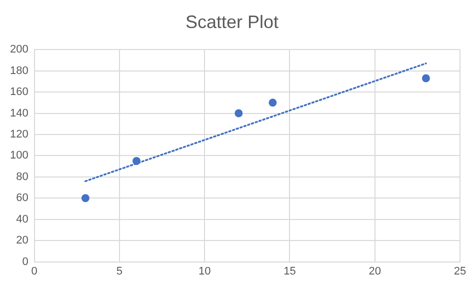  I want to click on y-tick-label: 140, so click(19, 113).